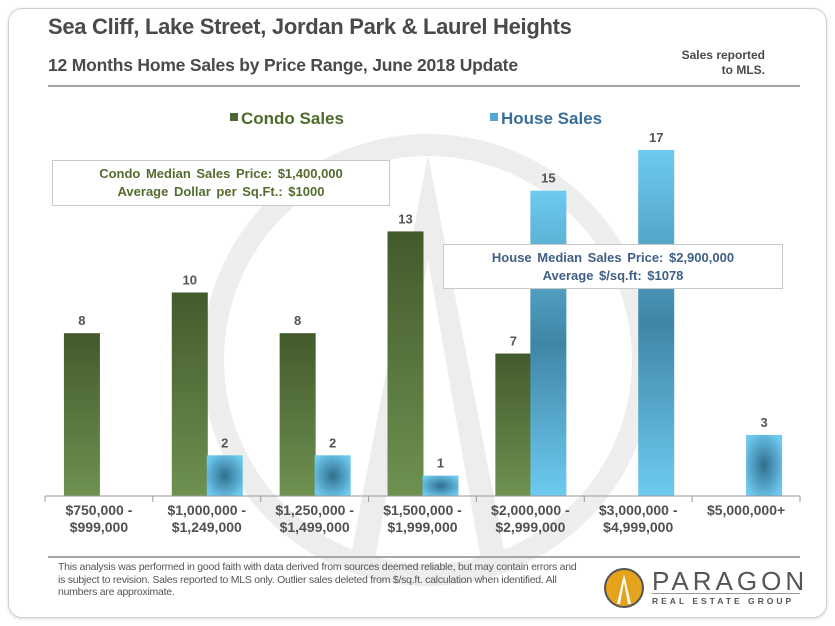  I want to click on source-note-line1: Sales reported, so click(723, 55).